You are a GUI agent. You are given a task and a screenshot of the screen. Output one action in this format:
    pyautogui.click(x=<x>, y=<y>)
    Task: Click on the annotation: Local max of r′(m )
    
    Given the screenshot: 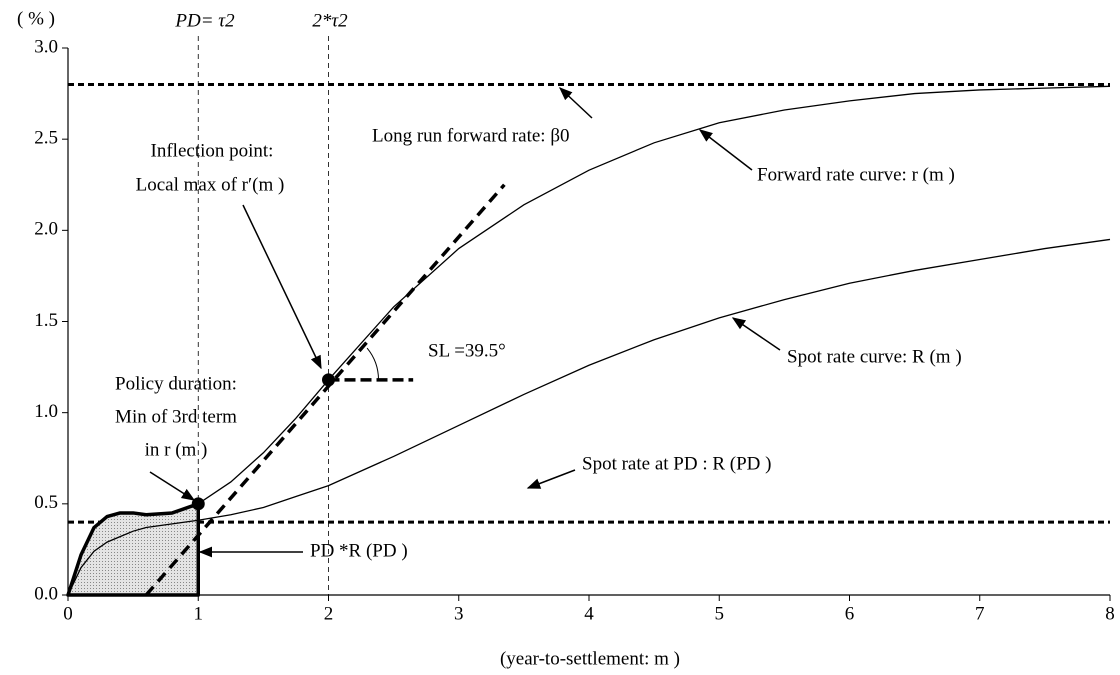 What is the action you would take?
    pyautogui.click(x=210, y=184)
    